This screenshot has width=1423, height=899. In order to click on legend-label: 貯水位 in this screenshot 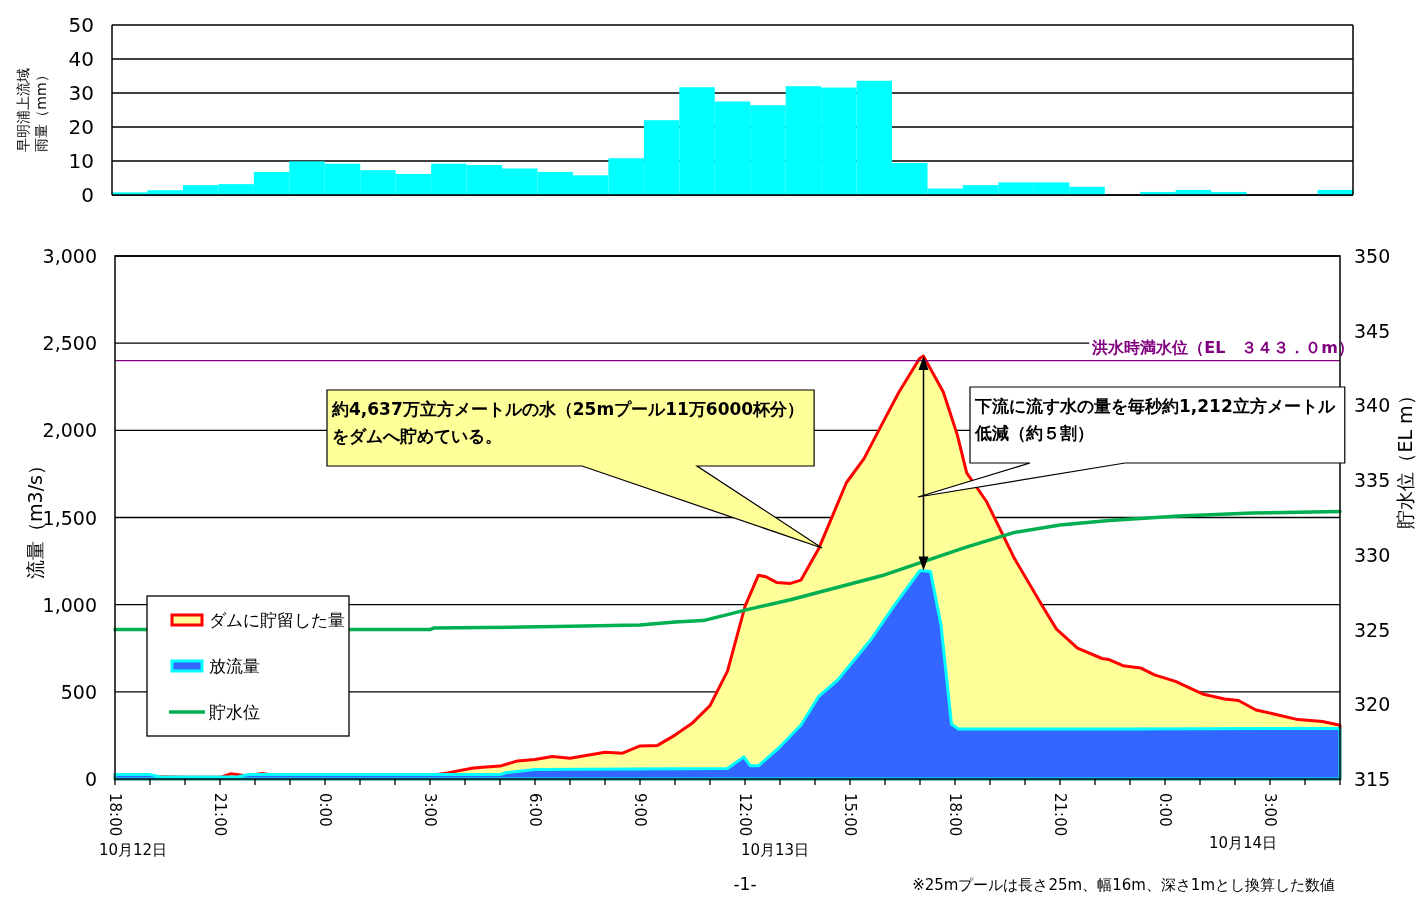, I will do `click(234, 712)`.